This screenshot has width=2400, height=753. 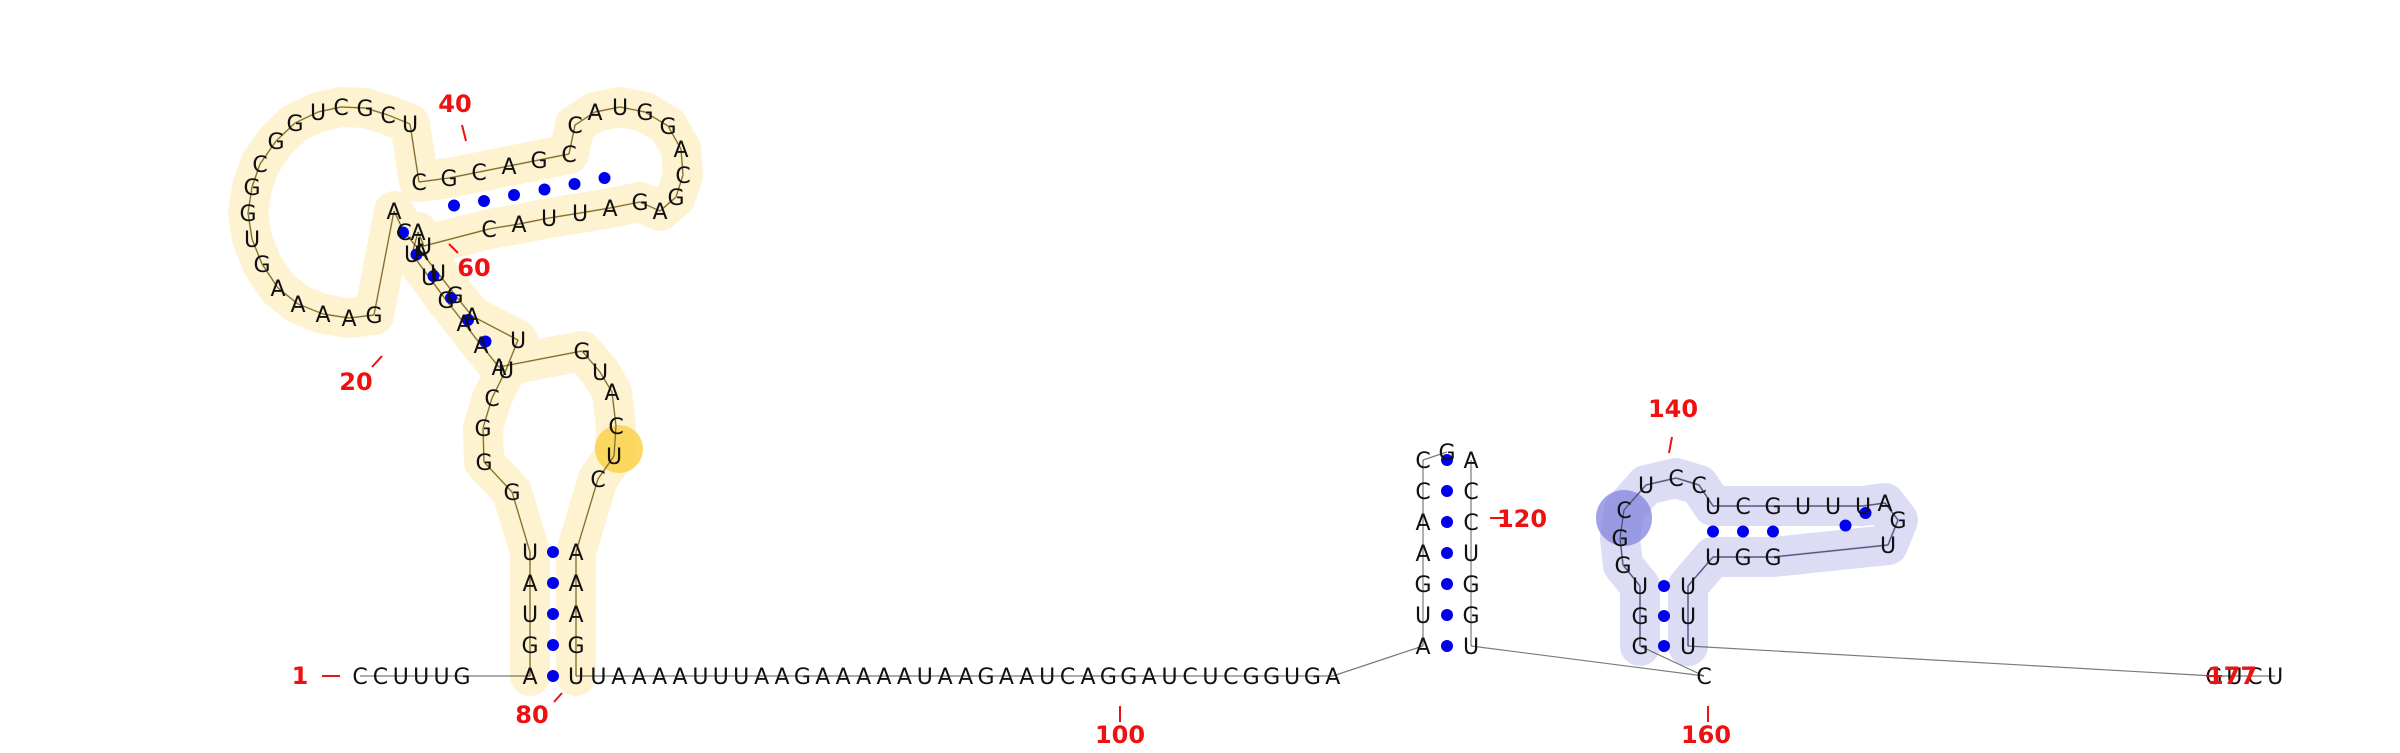 I want to click on position-label-140: 140, so click(x=1673, y=409).